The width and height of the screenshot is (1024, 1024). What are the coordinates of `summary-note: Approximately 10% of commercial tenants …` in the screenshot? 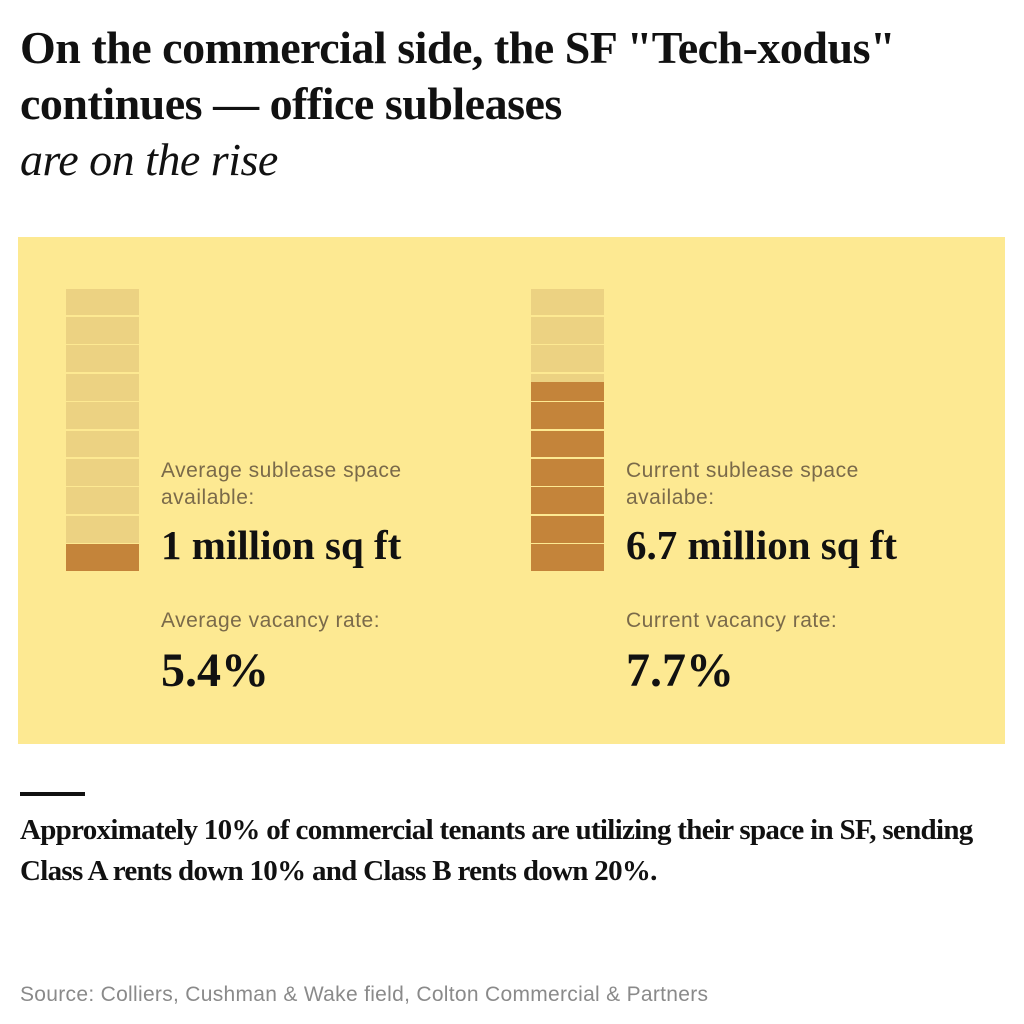 It's located at (496, 850).